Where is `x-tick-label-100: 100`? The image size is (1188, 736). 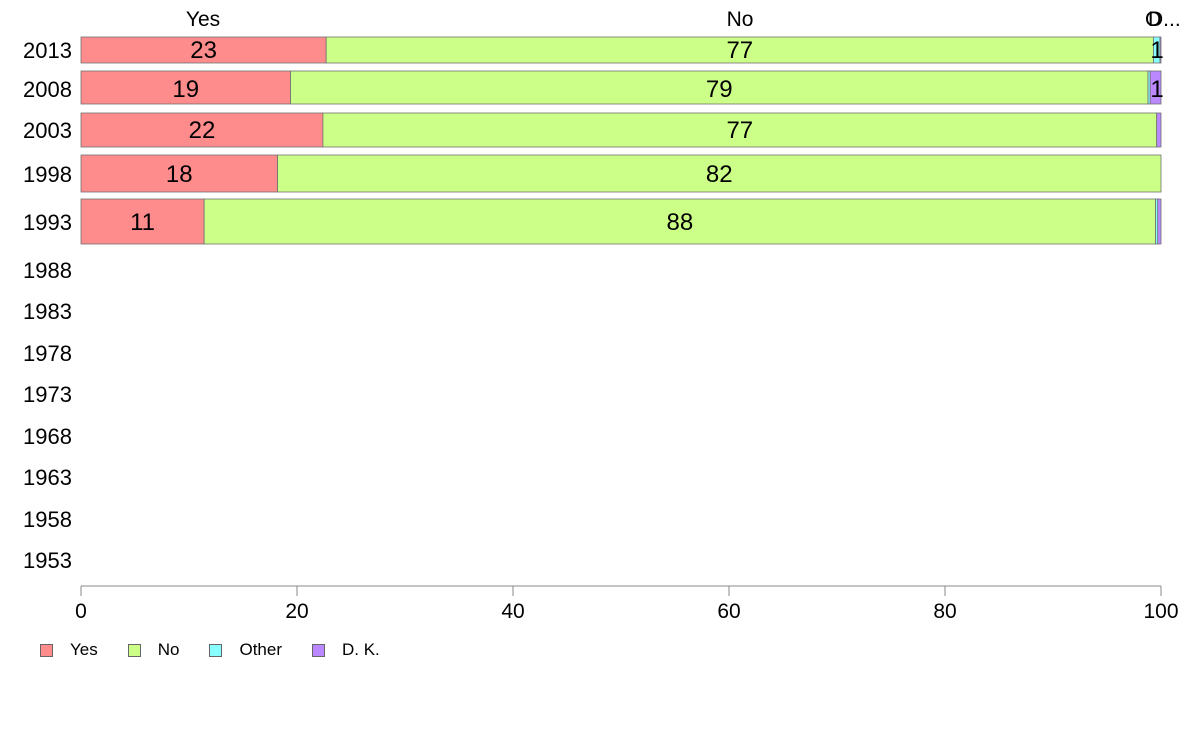 x-tick-label-100: 100 is located at coordinates (1160, 611).